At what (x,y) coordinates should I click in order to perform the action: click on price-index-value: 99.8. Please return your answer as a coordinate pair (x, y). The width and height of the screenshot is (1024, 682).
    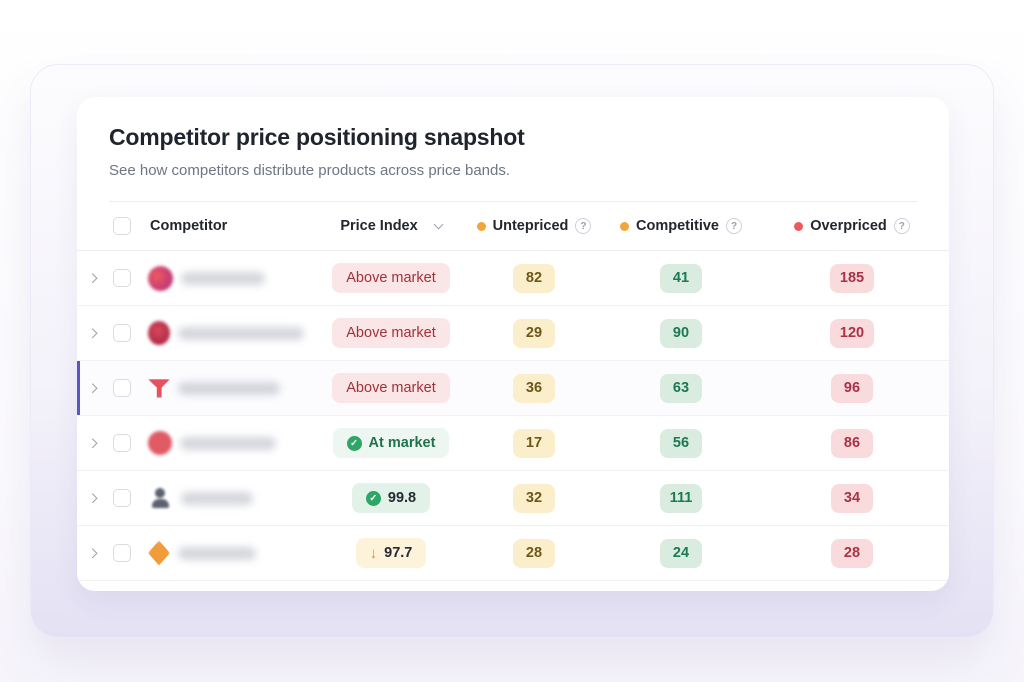
    Looking at the image, I should click on (402, 498).